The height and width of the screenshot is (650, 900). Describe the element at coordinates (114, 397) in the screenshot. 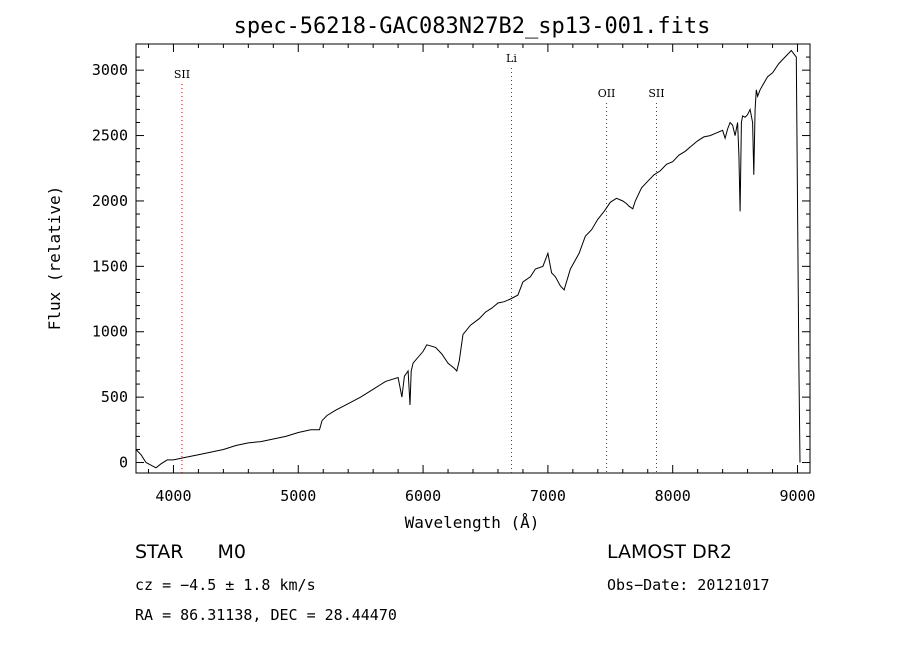

I see `y-tick-label: 500` at that location.